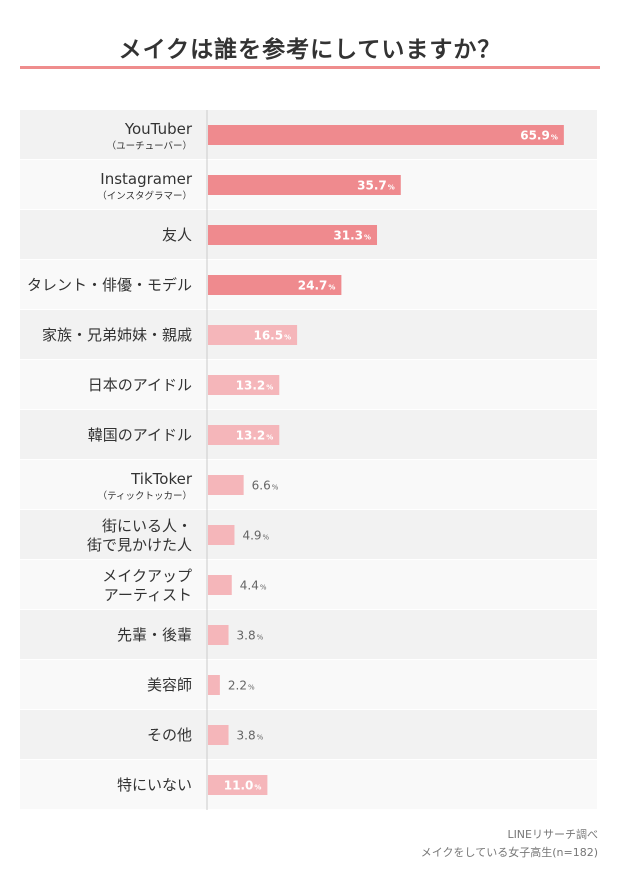  I want to click on category-label: アーティスト, so click(148, 595).